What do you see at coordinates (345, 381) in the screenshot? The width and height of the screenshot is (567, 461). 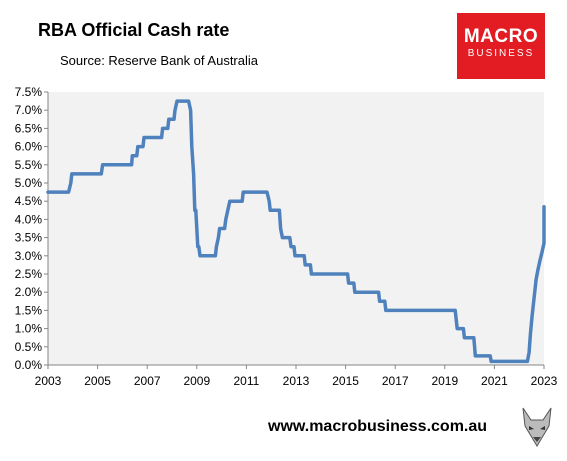 I see `x-tick-label: 2015` at bounding box center [345, 381].